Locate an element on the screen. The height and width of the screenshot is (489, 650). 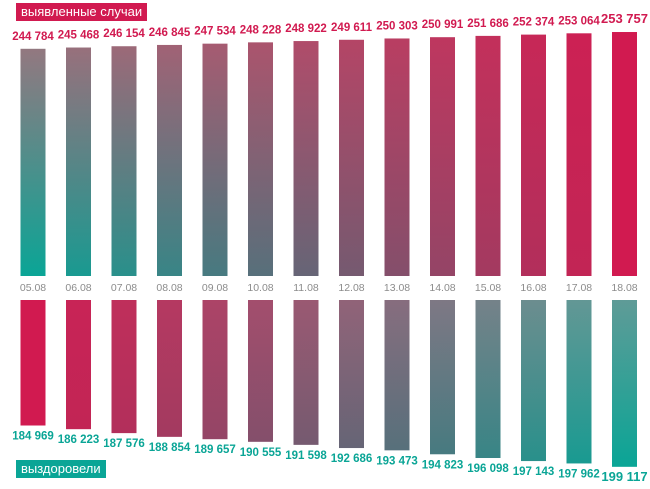
confirmed-value-label: 247 534 is located at coordinates (215, 32).